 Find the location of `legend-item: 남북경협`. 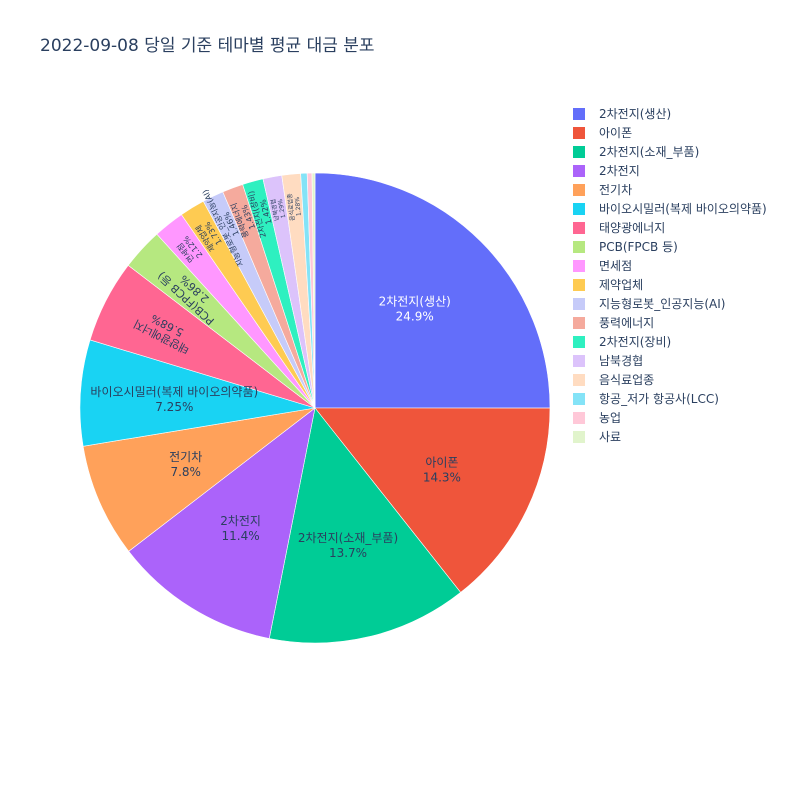

legend-item: 남북경협 is located at coordinates (608, 361).